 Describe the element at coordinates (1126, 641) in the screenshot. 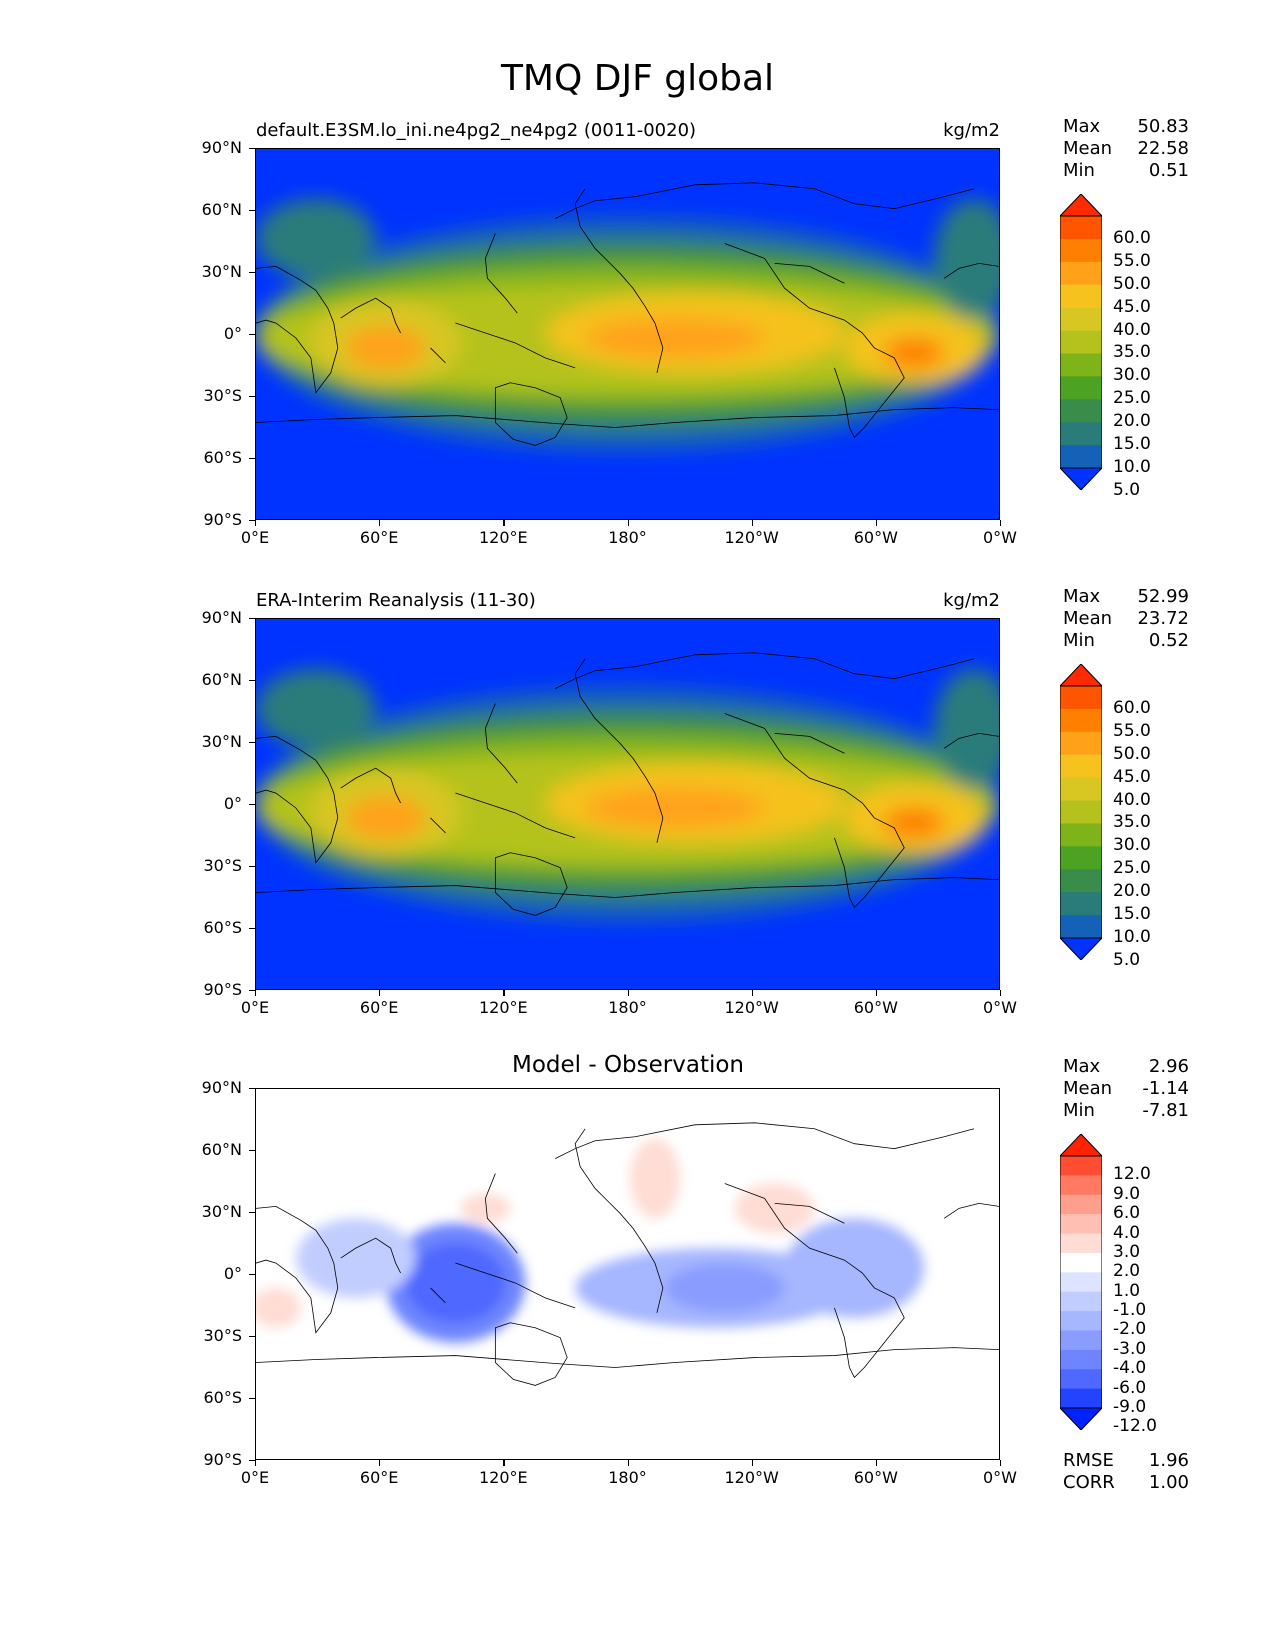

I see `stat-row: Min 0.52` at that location.